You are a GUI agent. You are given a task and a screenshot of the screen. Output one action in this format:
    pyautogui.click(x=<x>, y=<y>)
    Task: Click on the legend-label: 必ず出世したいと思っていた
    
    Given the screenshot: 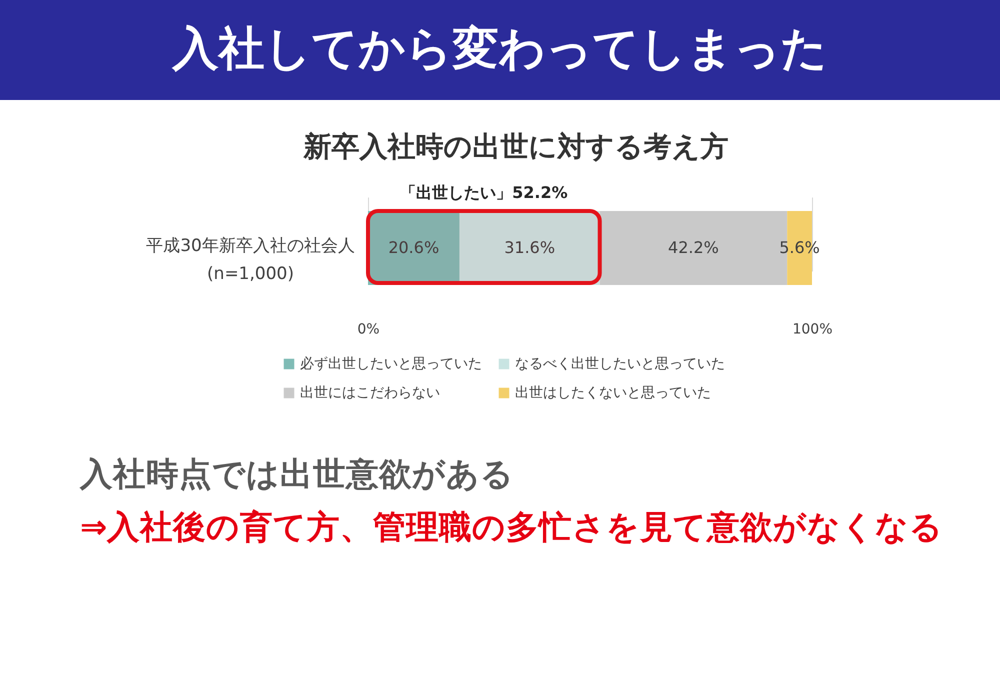 What is the action you would take?
    pyautogui.click(x=391, y=364)
    